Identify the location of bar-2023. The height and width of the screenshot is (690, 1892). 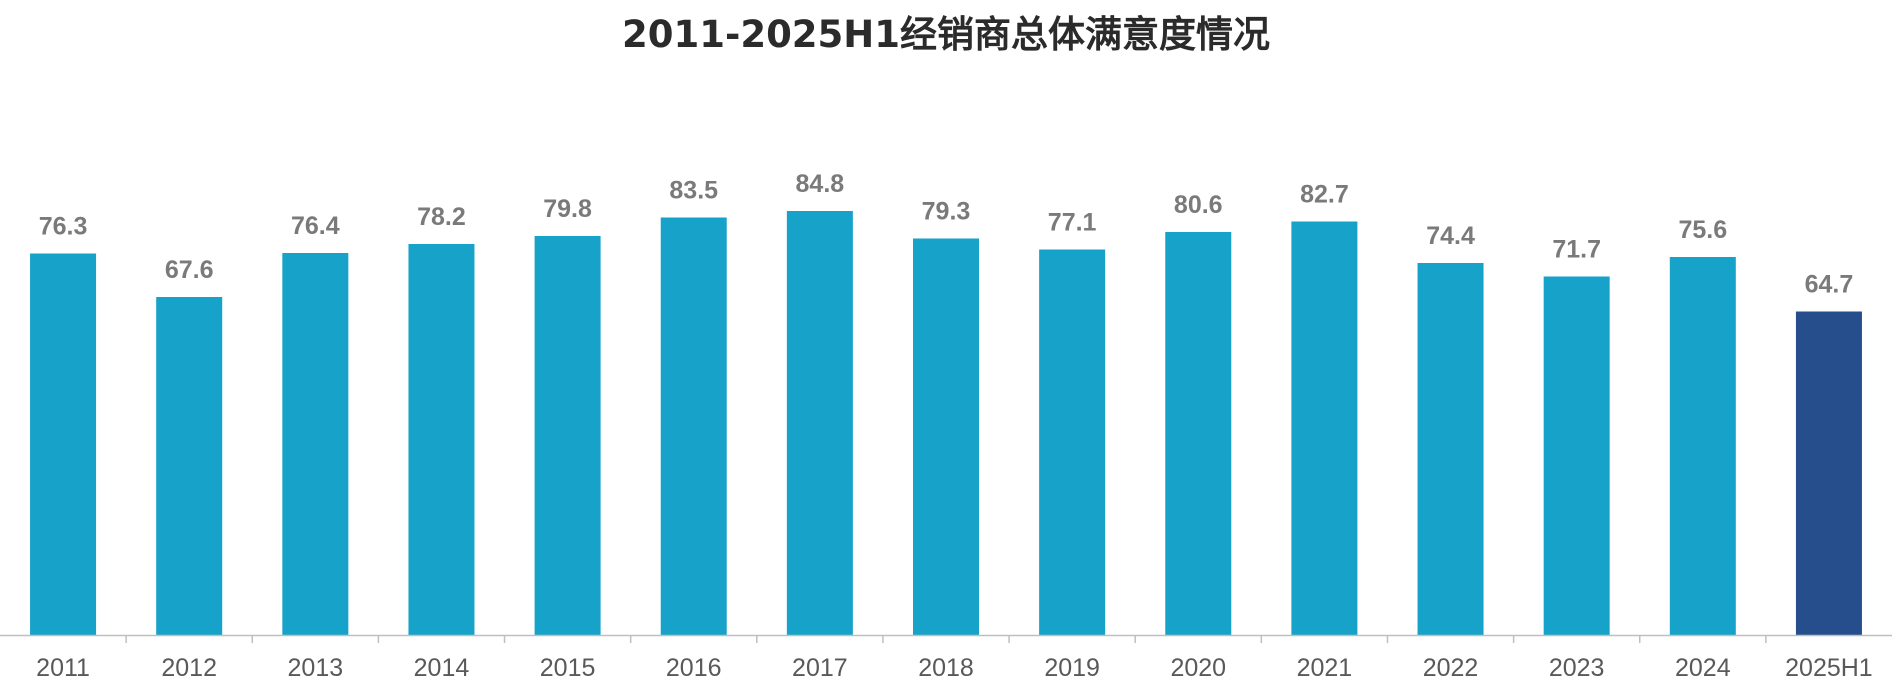
(1576, 455).